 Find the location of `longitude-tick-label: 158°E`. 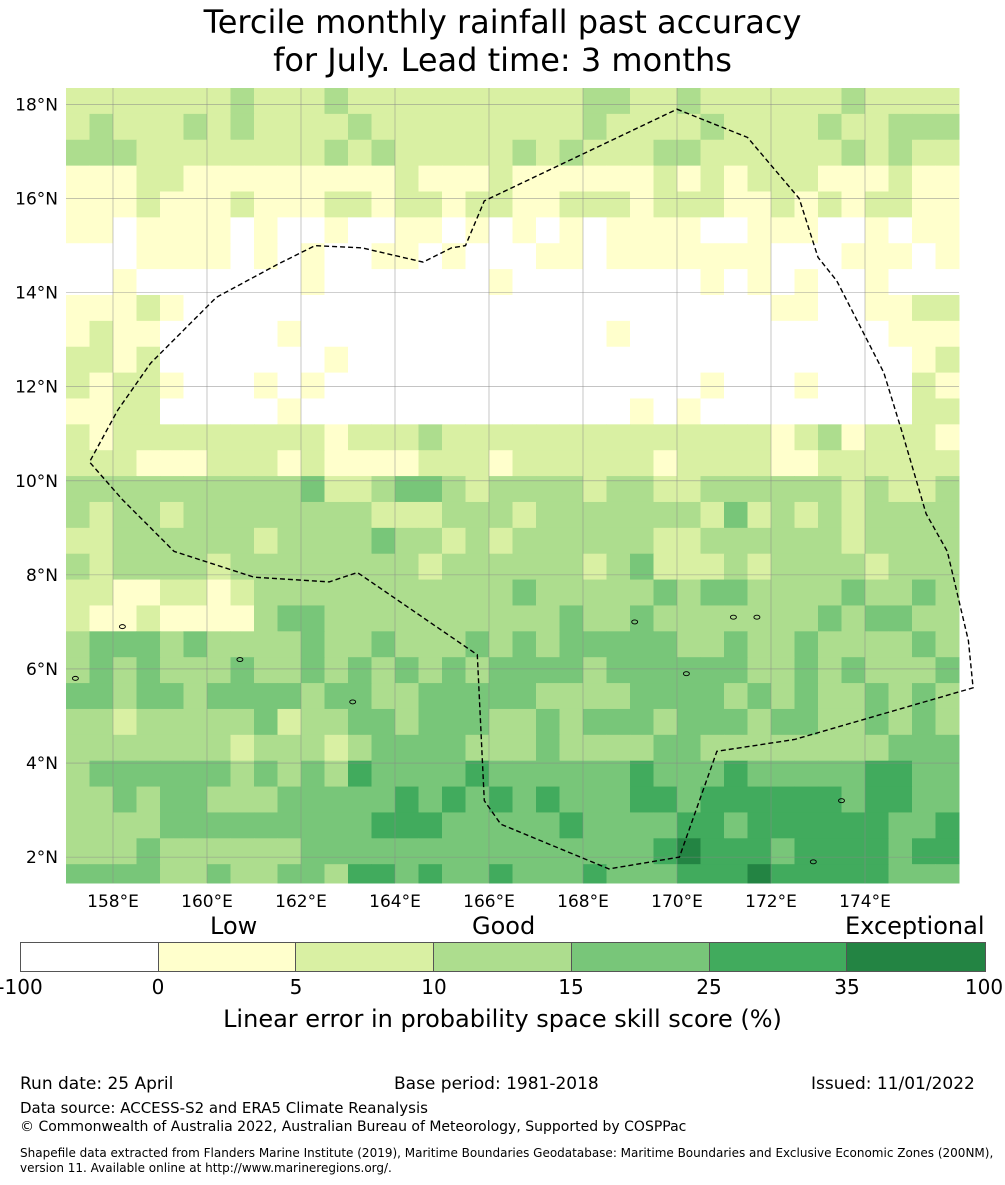

longitude-tick-label: 158°E is located at coordinates (113, 901).